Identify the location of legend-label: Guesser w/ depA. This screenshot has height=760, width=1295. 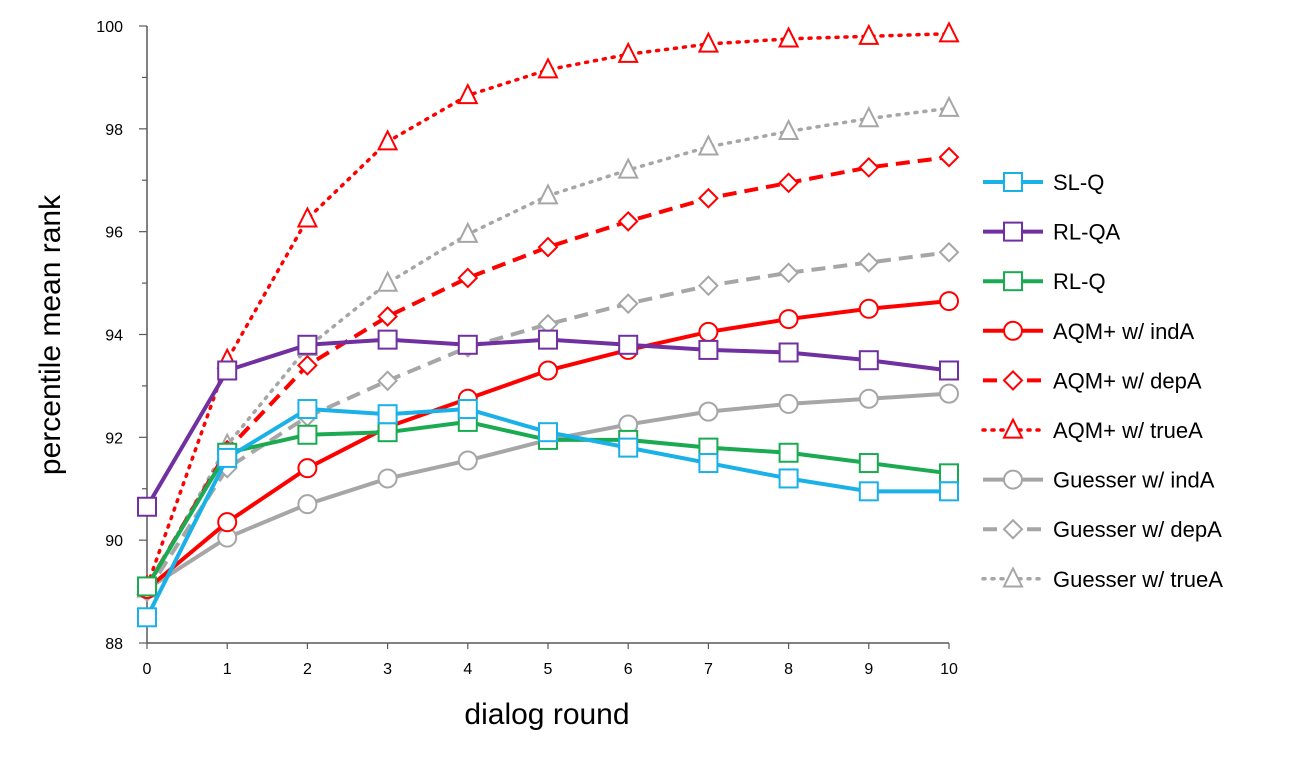
(1137, 529).